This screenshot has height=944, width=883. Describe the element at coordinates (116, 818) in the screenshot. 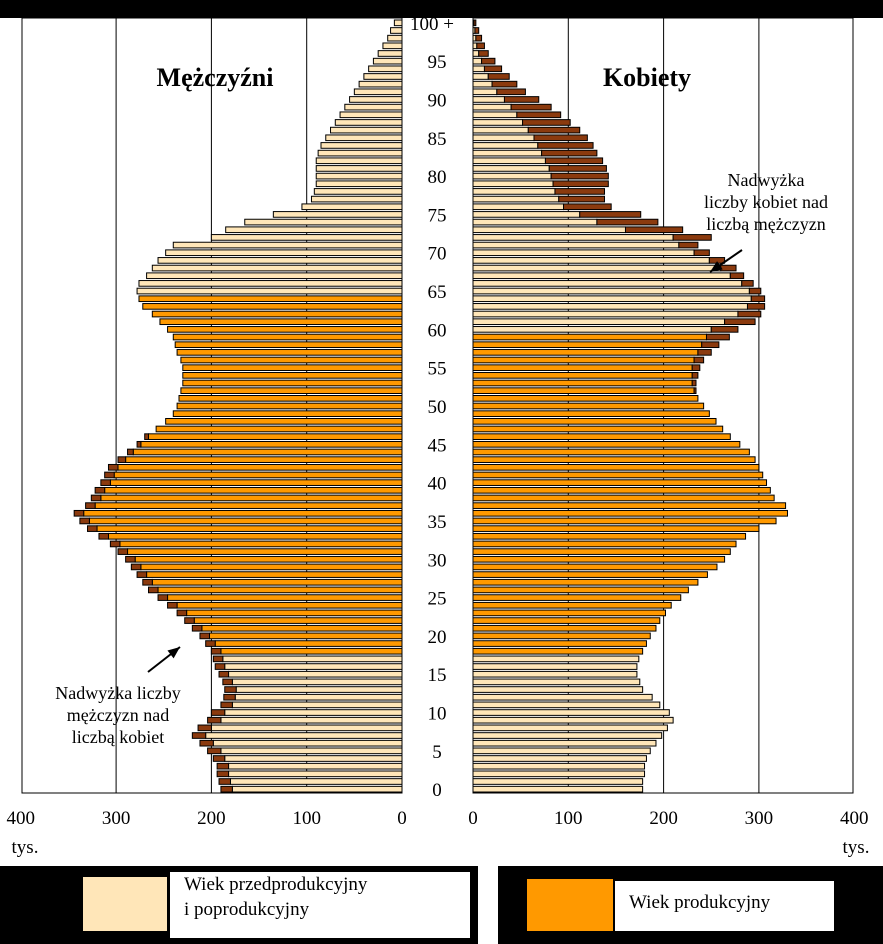

I see `x-tick-label-left: 300` at that location.